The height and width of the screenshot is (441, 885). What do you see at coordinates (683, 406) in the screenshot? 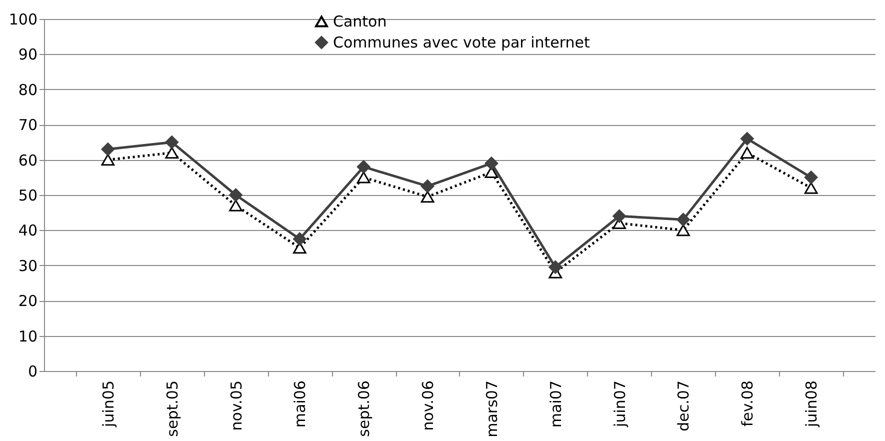
I see `x-tick-label: dec.07` at bounding box center [683, 406].